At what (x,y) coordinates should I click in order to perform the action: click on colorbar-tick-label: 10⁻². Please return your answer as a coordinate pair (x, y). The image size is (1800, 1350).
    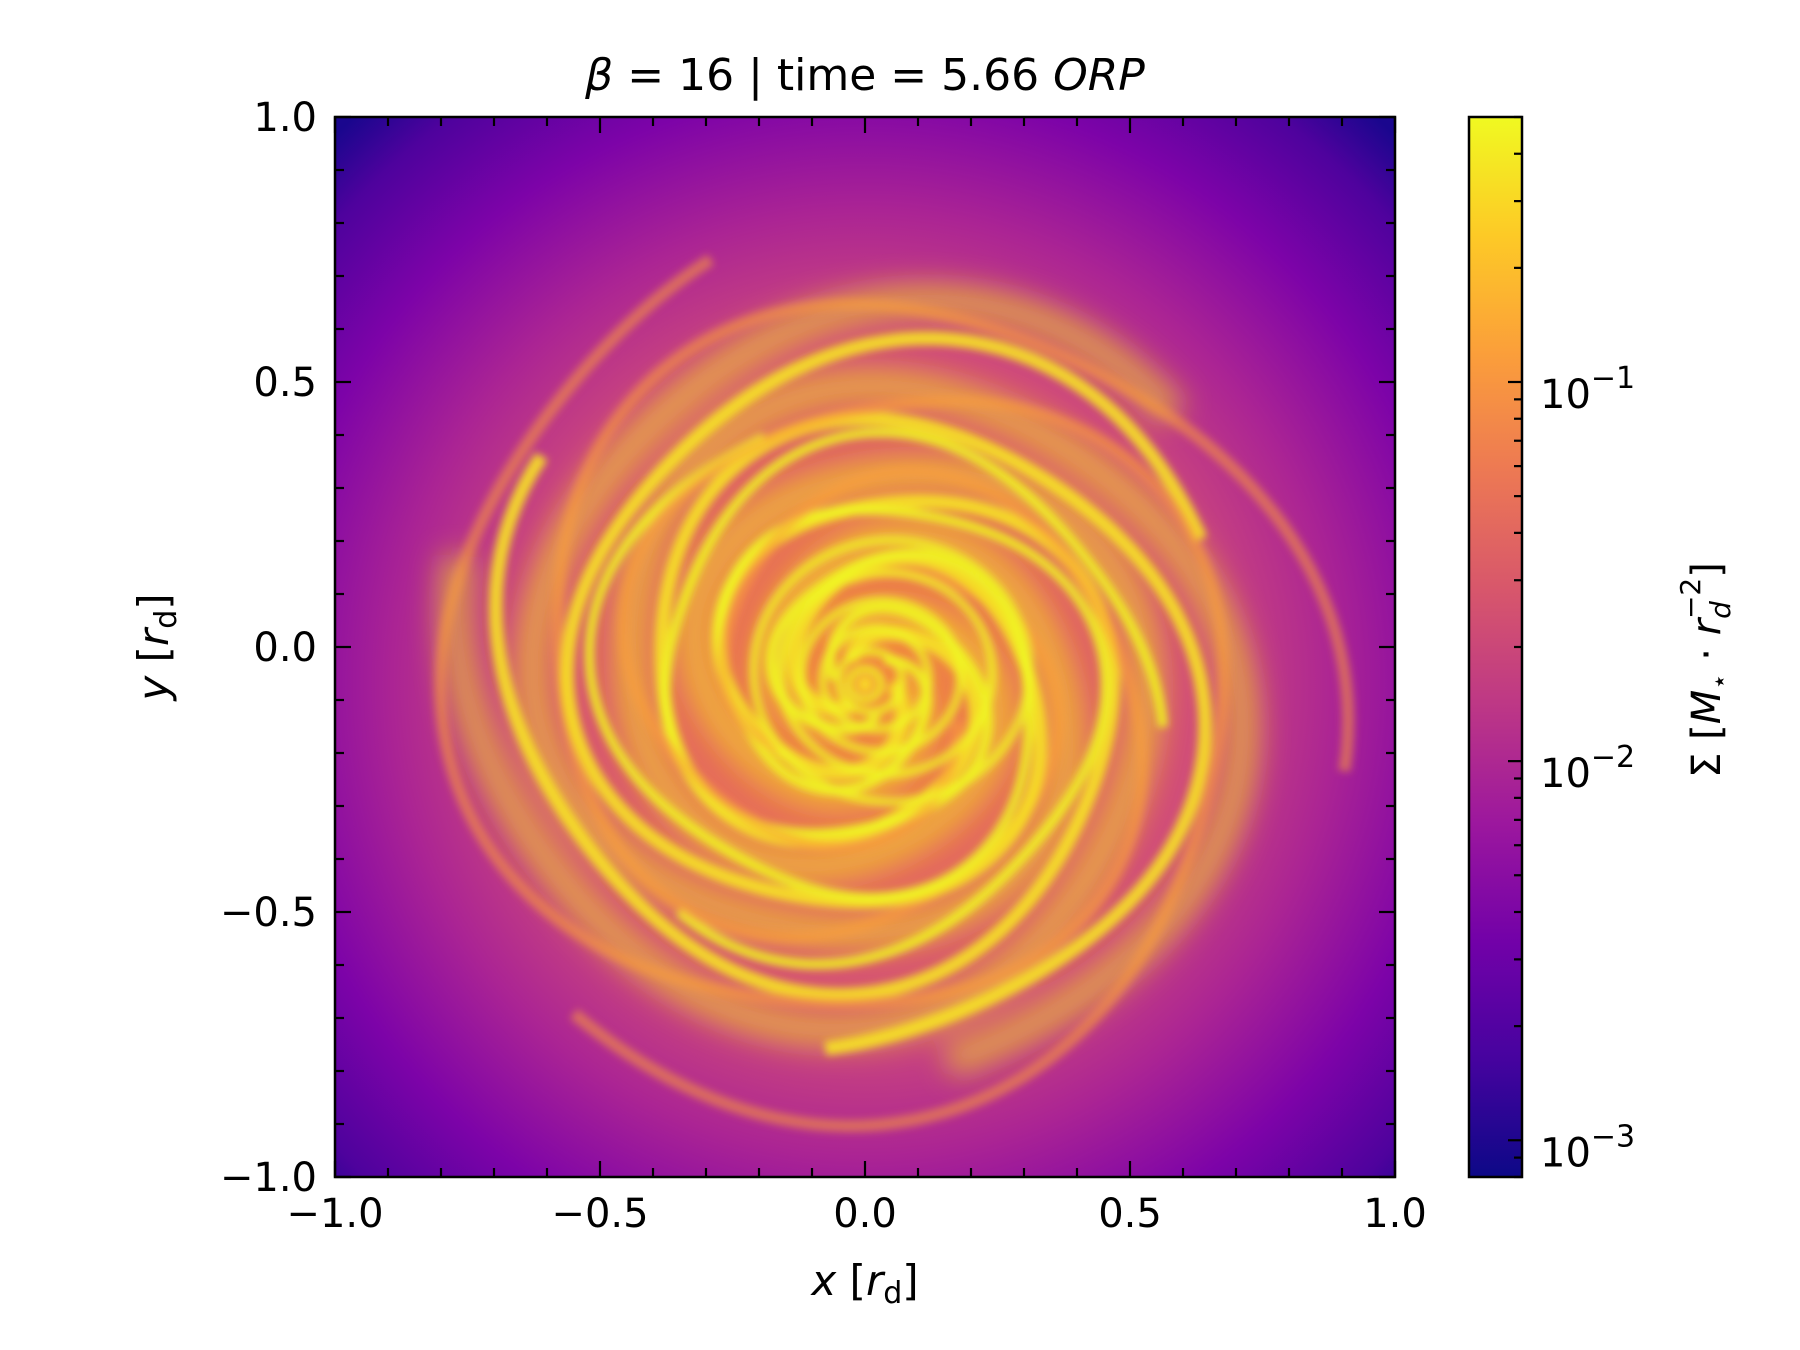
    Looking at the image, I should click on (1587, 768).